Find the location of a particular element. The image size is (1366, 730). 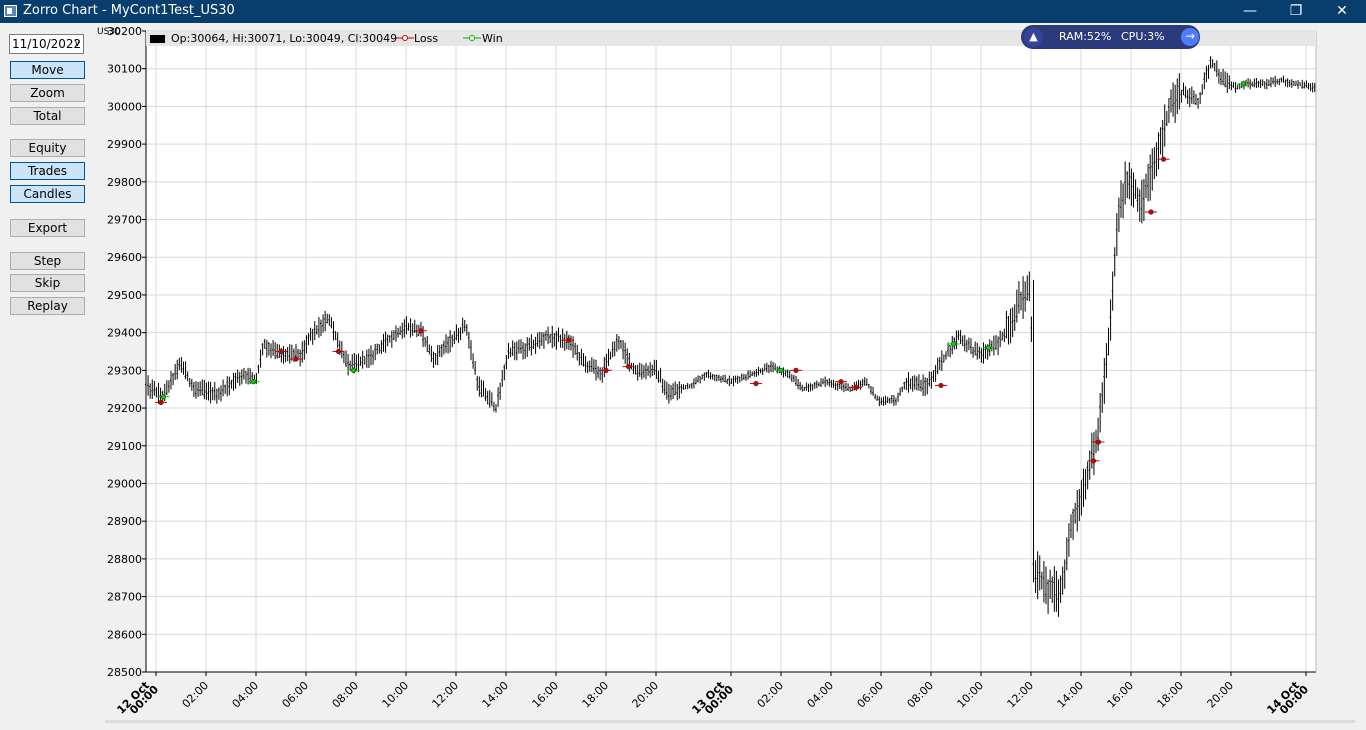

date-value: 11/10/2022 is located at coordinates (47, 44).